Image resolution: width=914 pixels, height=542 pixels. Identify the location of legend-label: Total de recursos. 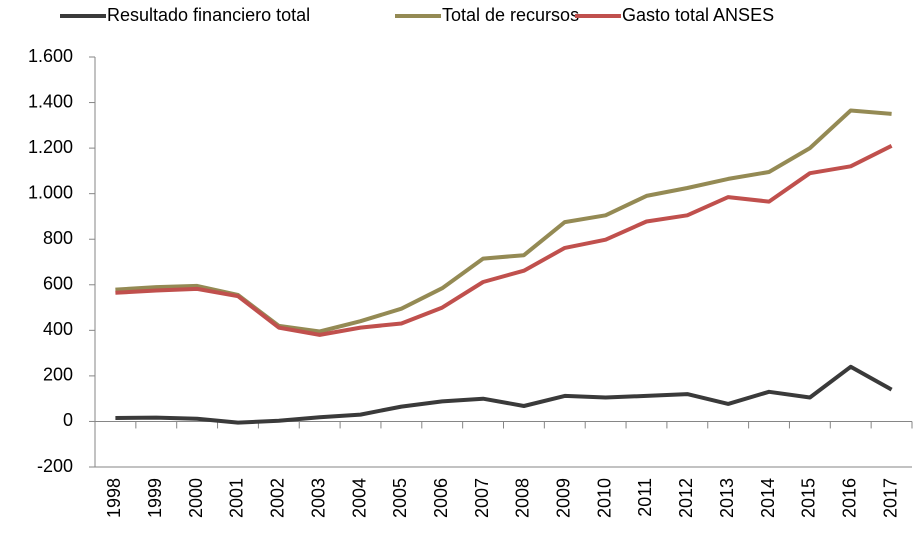
(510, 15).